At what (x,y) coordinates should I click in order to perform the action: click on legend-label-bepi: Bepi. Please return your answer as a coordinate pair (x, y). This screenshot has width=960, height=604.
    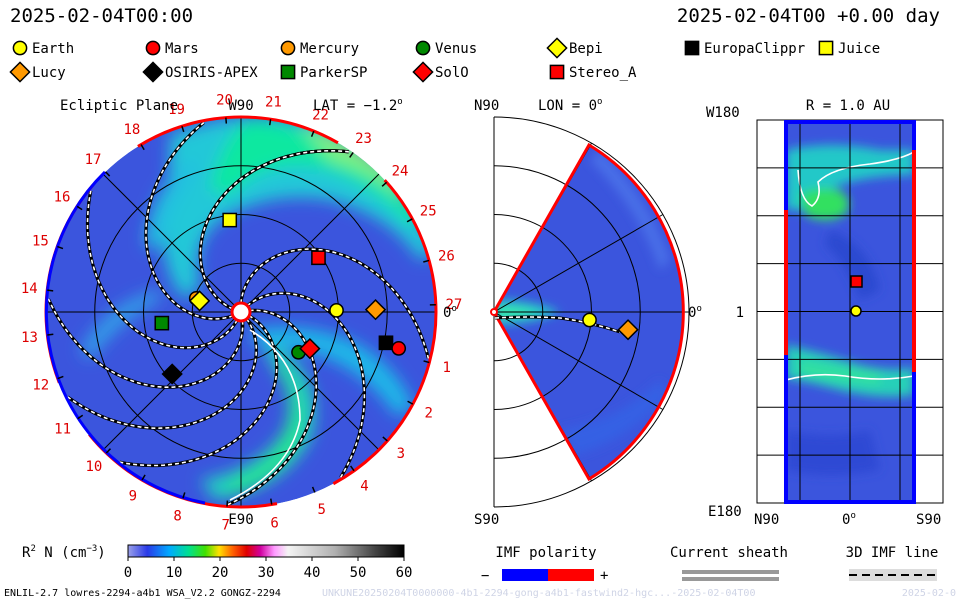
    Looking at the image, I should click on (586, 49).